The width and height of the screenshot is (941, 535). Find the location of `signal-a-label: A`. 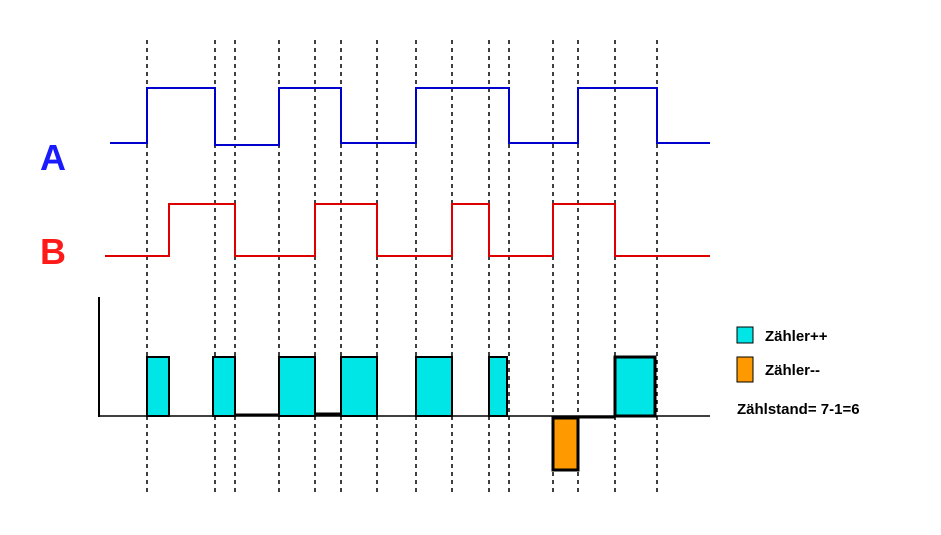

signal-a-label: A is located at coordinates (53, 157).